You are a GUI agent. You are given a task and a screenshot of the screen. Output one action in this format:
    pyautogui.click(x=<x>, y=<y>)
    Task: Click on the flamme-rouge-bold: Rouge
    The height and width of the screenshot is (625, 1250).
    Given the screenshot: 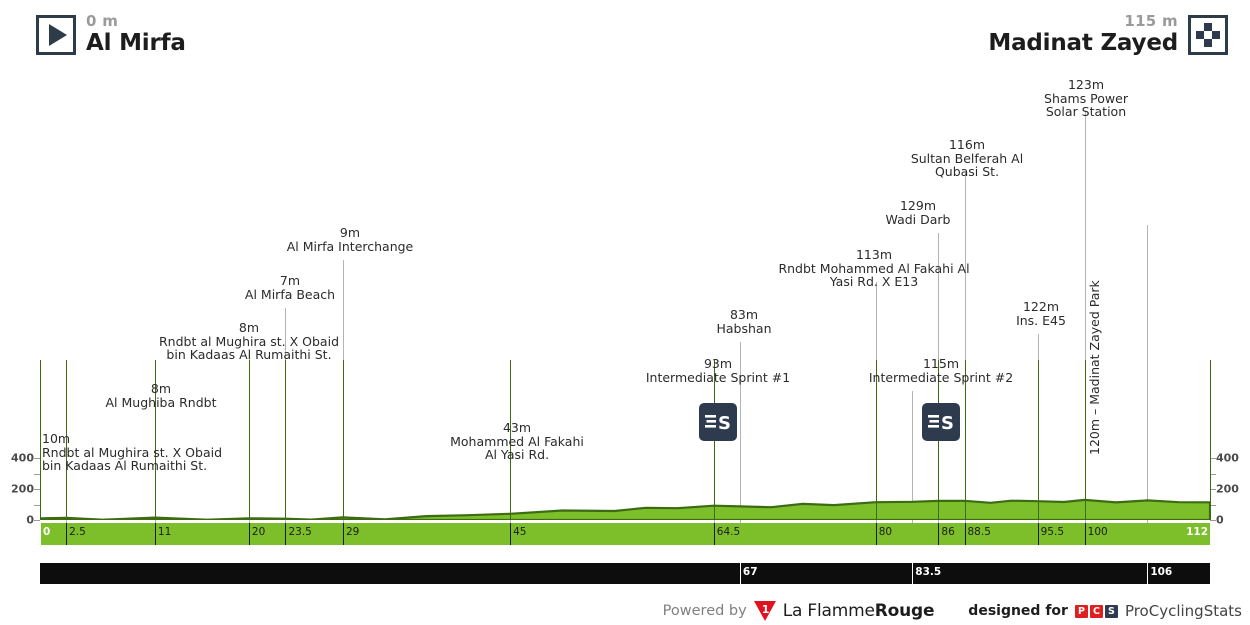 What is the action you would take?
    pyautogui.click(x=904, y=611)
    